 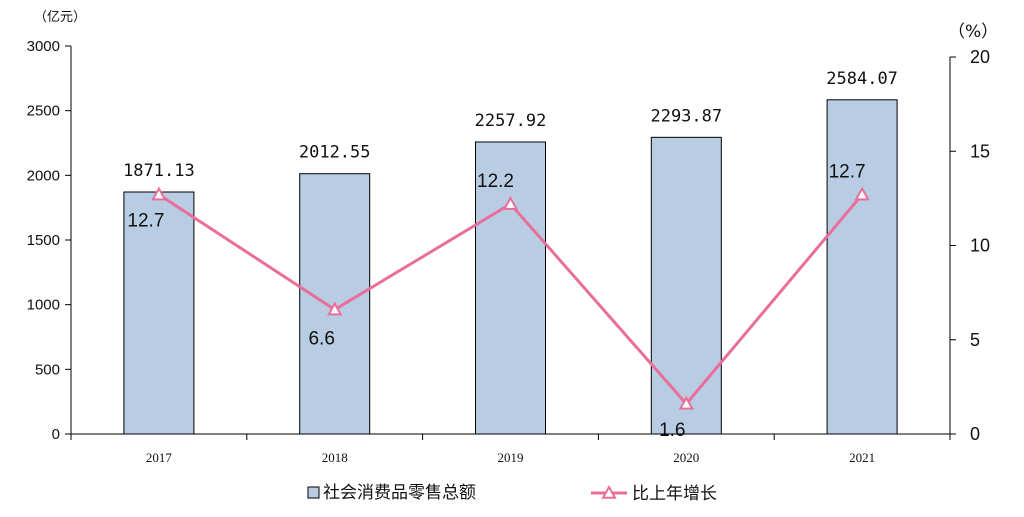 I want to click on bar-2017, so click(x=159, y=313).